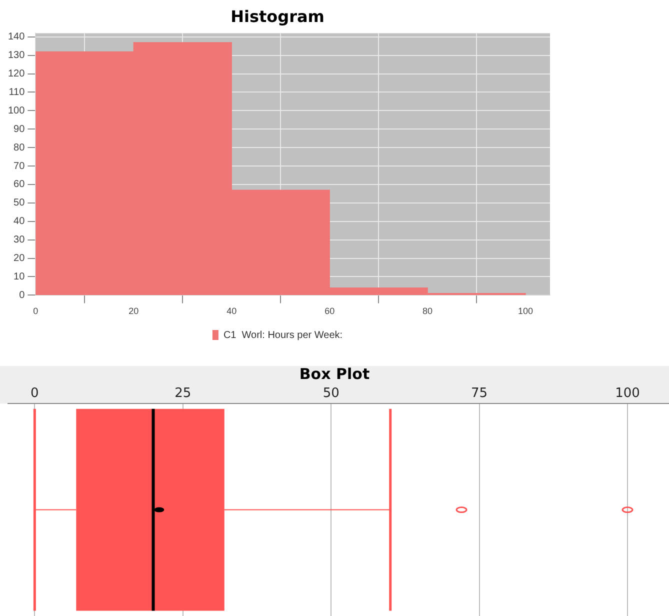  Describe the element at coordinates (20, 277) in the screenshot. I see `y-tick-label: 10` at that location.